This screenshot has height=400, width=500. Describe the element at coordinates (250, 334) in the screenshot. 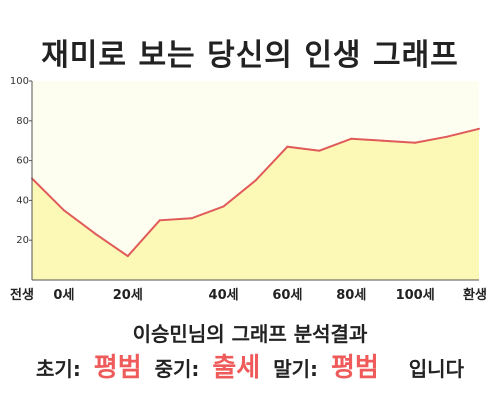

I see `analysis-heading: 이승민님의 그래프 분석결과` at that location.